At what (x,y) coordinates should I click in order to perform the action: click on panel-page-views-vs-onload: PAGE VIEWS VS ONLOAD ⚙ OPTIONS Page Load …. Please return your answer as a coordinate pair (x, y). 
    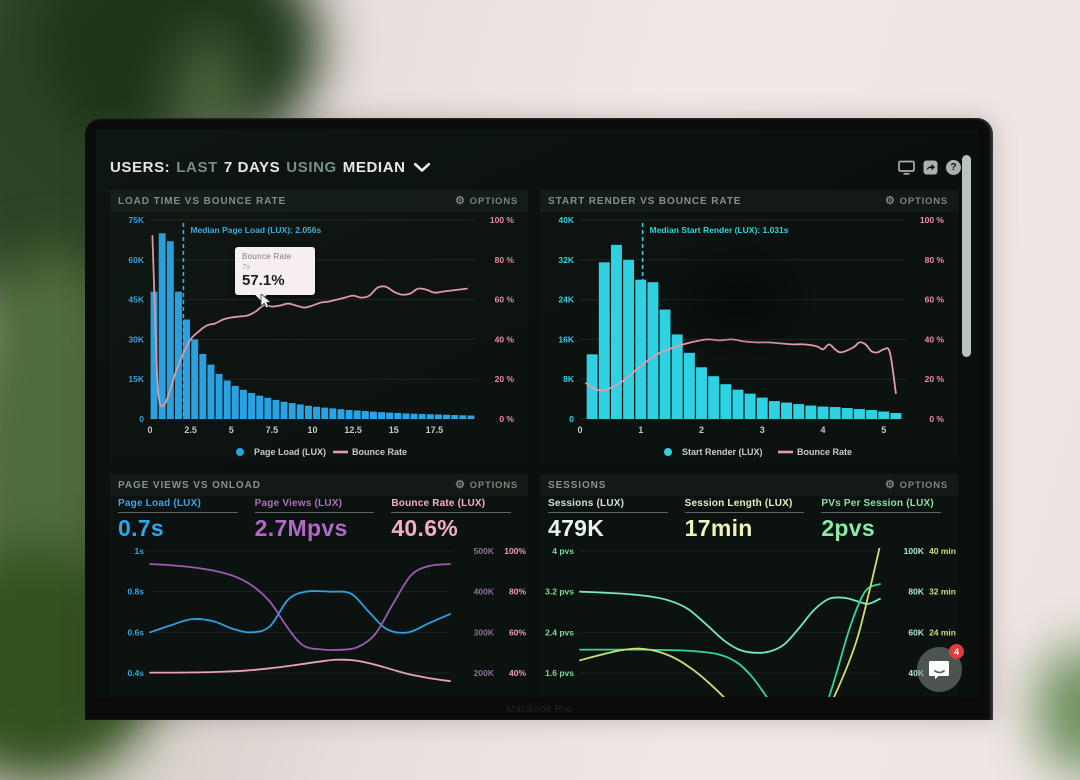
    Looking at the image, I should click on (319, 585).